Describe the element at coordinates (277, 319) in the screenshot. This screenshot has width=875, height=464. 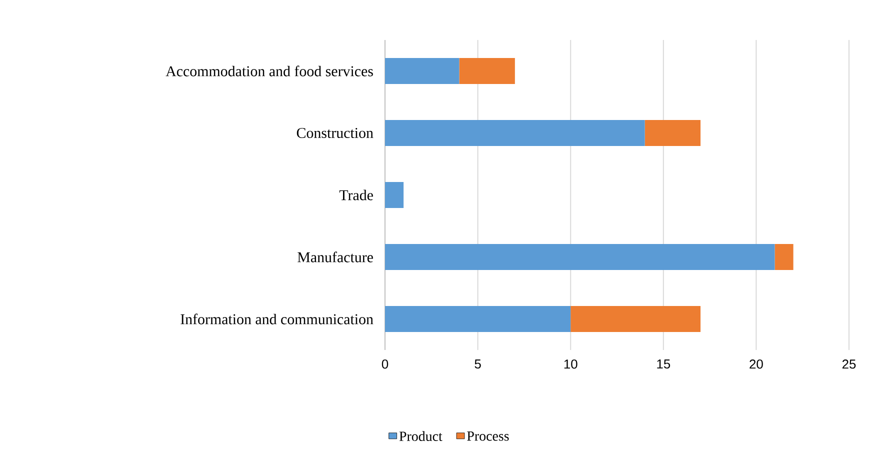
I see `y-tick-label: Information and communication` at that location.